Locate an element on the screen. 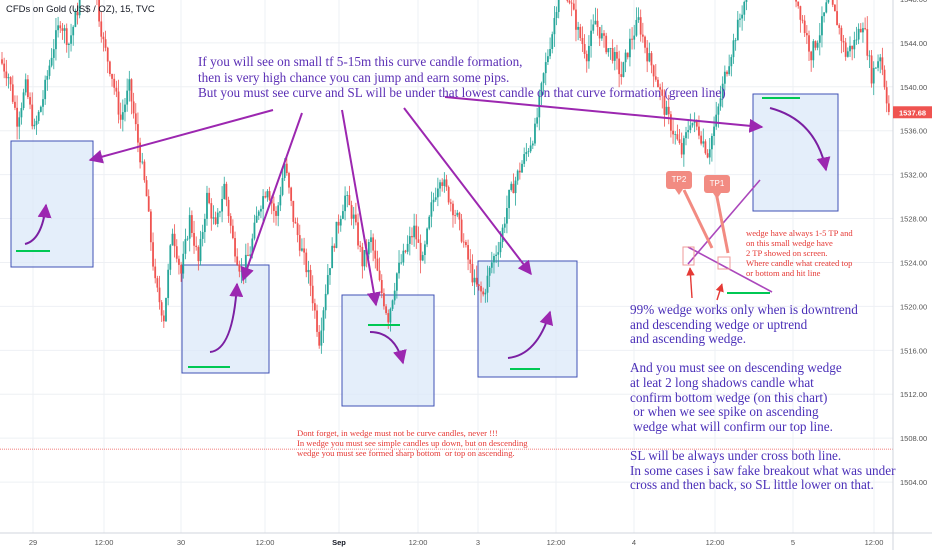  y-tick-label: 1544.00 is located at coordinates (913, 43).